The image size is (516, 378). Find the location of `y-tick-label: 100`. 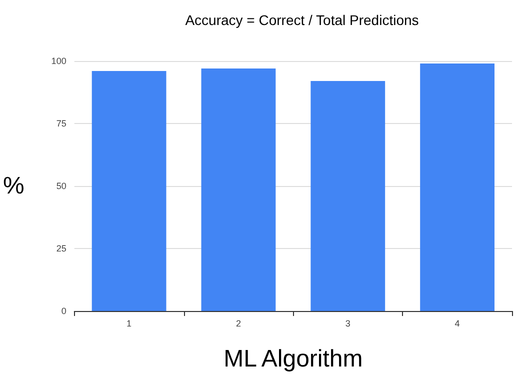

y-tick-label: 100 is located at coordinates (58, 61).